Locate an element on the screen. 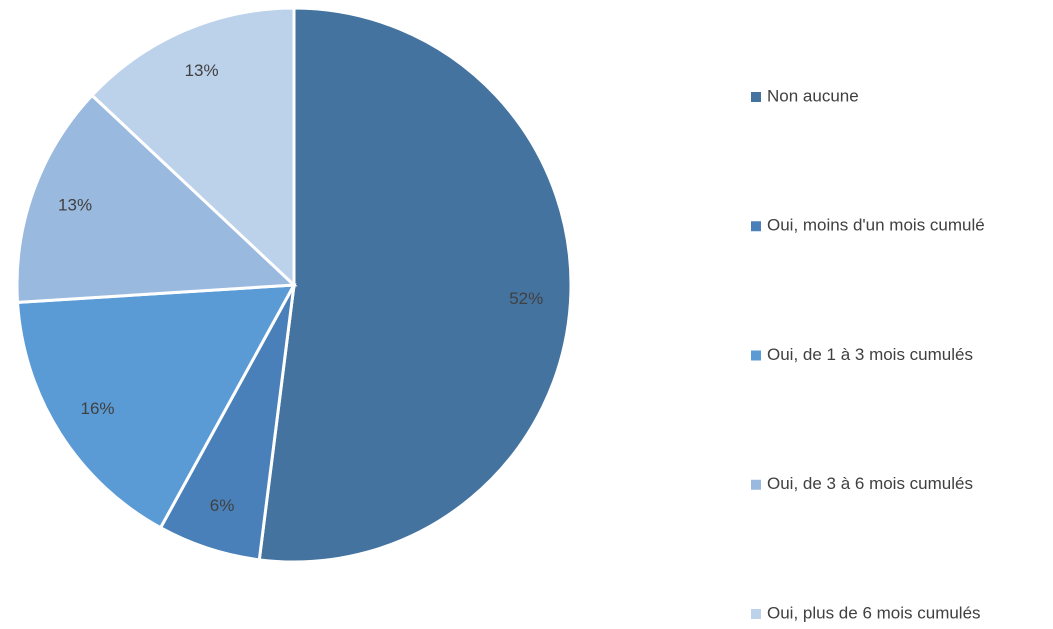 The width and height of the screenshot is (1053, 629). legend-label: Oui, plus de 6 mois cumulés is located at coordinates (874, 612).